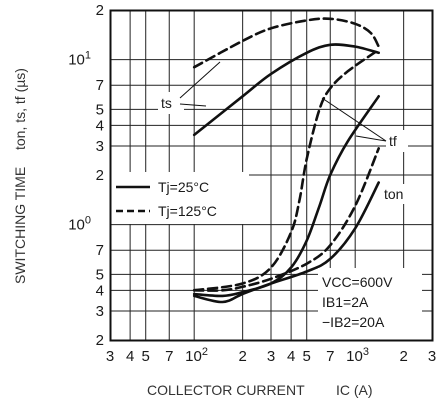  I want to click on ton-label-bg, so click(397, 194).